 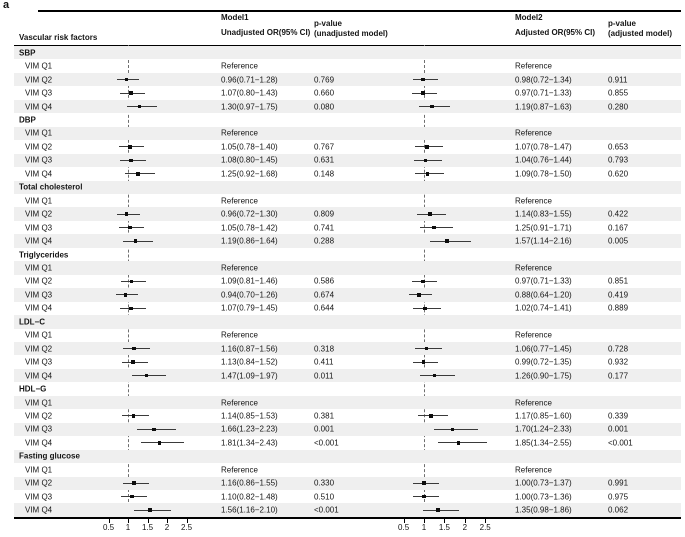 I want to click on p-value-text: 0.510, so click(x=324, y=497).